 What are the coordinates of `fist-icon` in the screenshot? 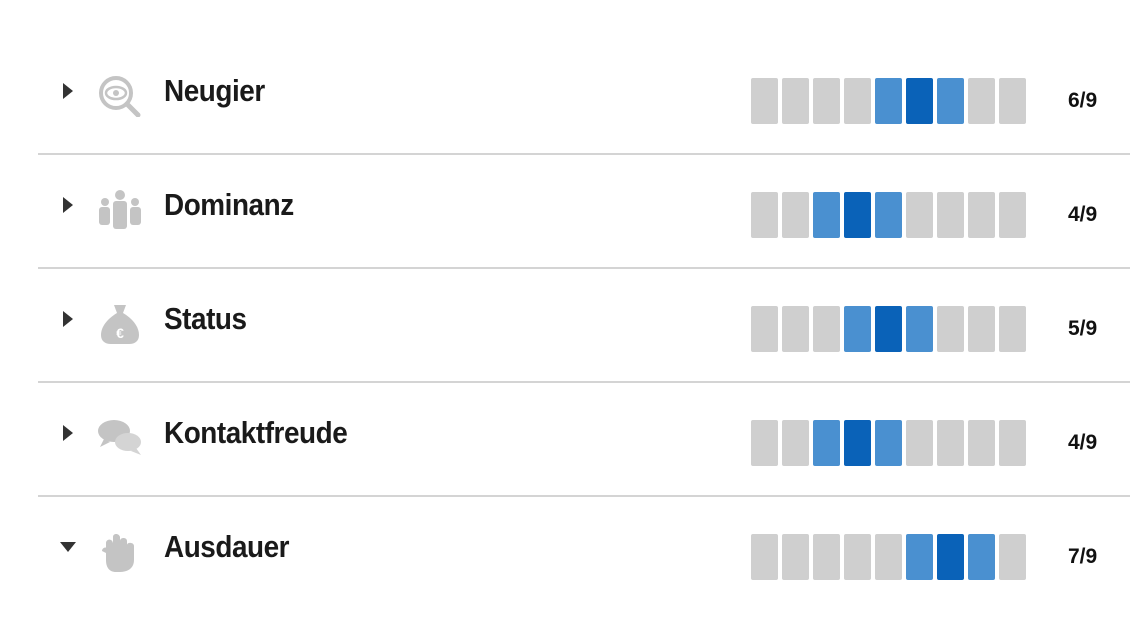 It's located at (118, 553).